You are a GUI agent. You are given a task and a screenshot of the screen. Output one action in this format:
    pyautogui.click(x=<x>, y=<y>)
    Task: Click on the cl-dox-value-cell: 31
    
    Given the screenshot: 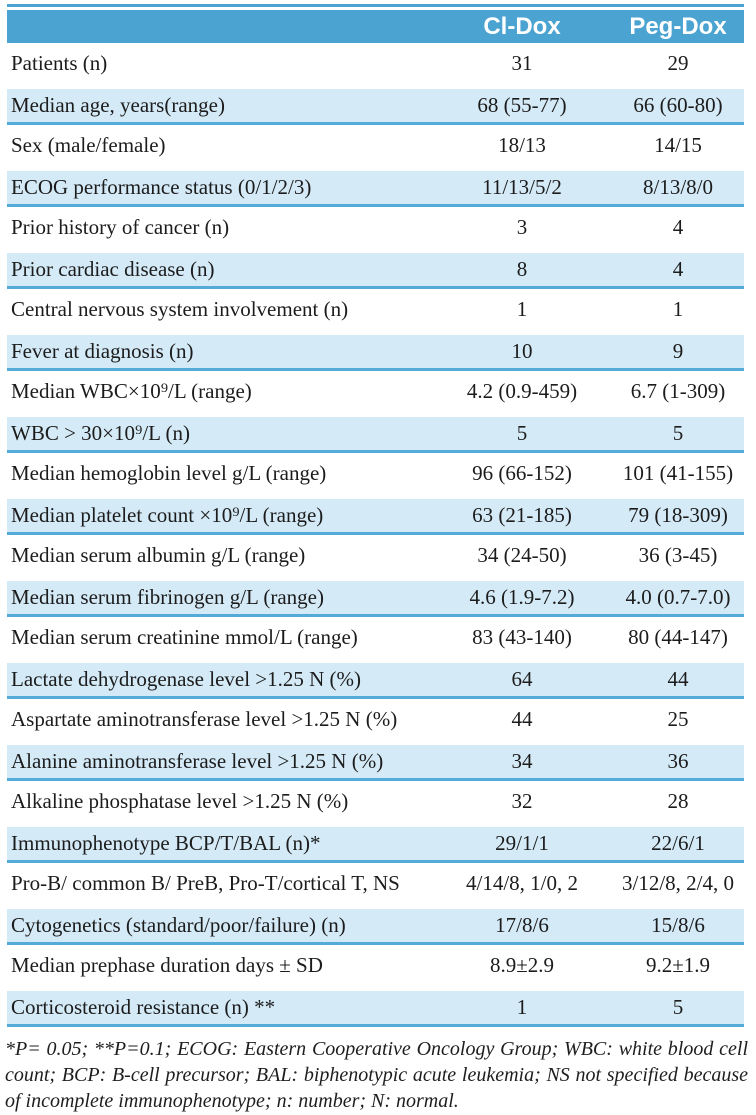 What is the action you would take?
    pyautogui.click(x=522, y=63)
    